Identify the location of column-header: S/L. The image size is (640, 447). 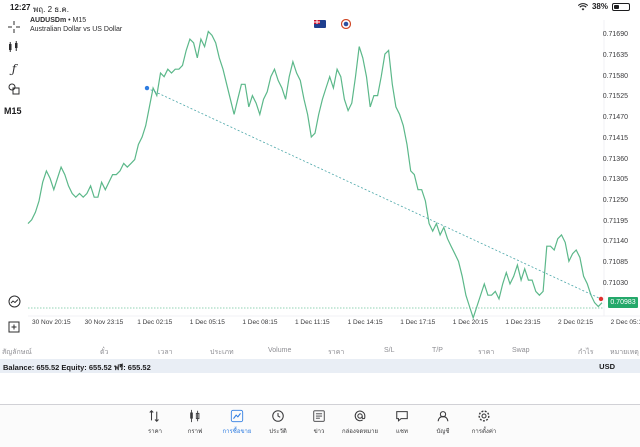
(389, 350).